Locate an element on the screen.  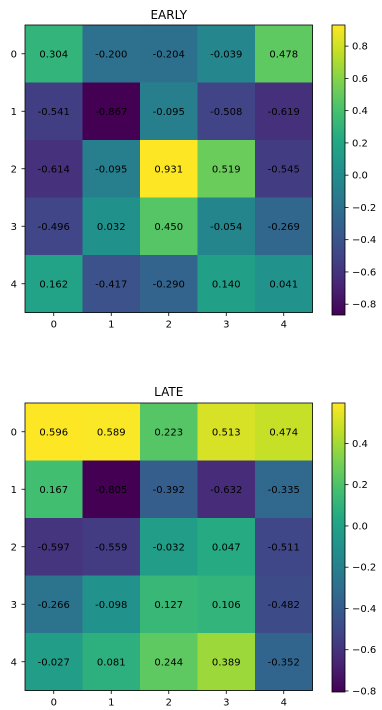
cell-value-label: -0.266 is located at coordinates (54, 605).